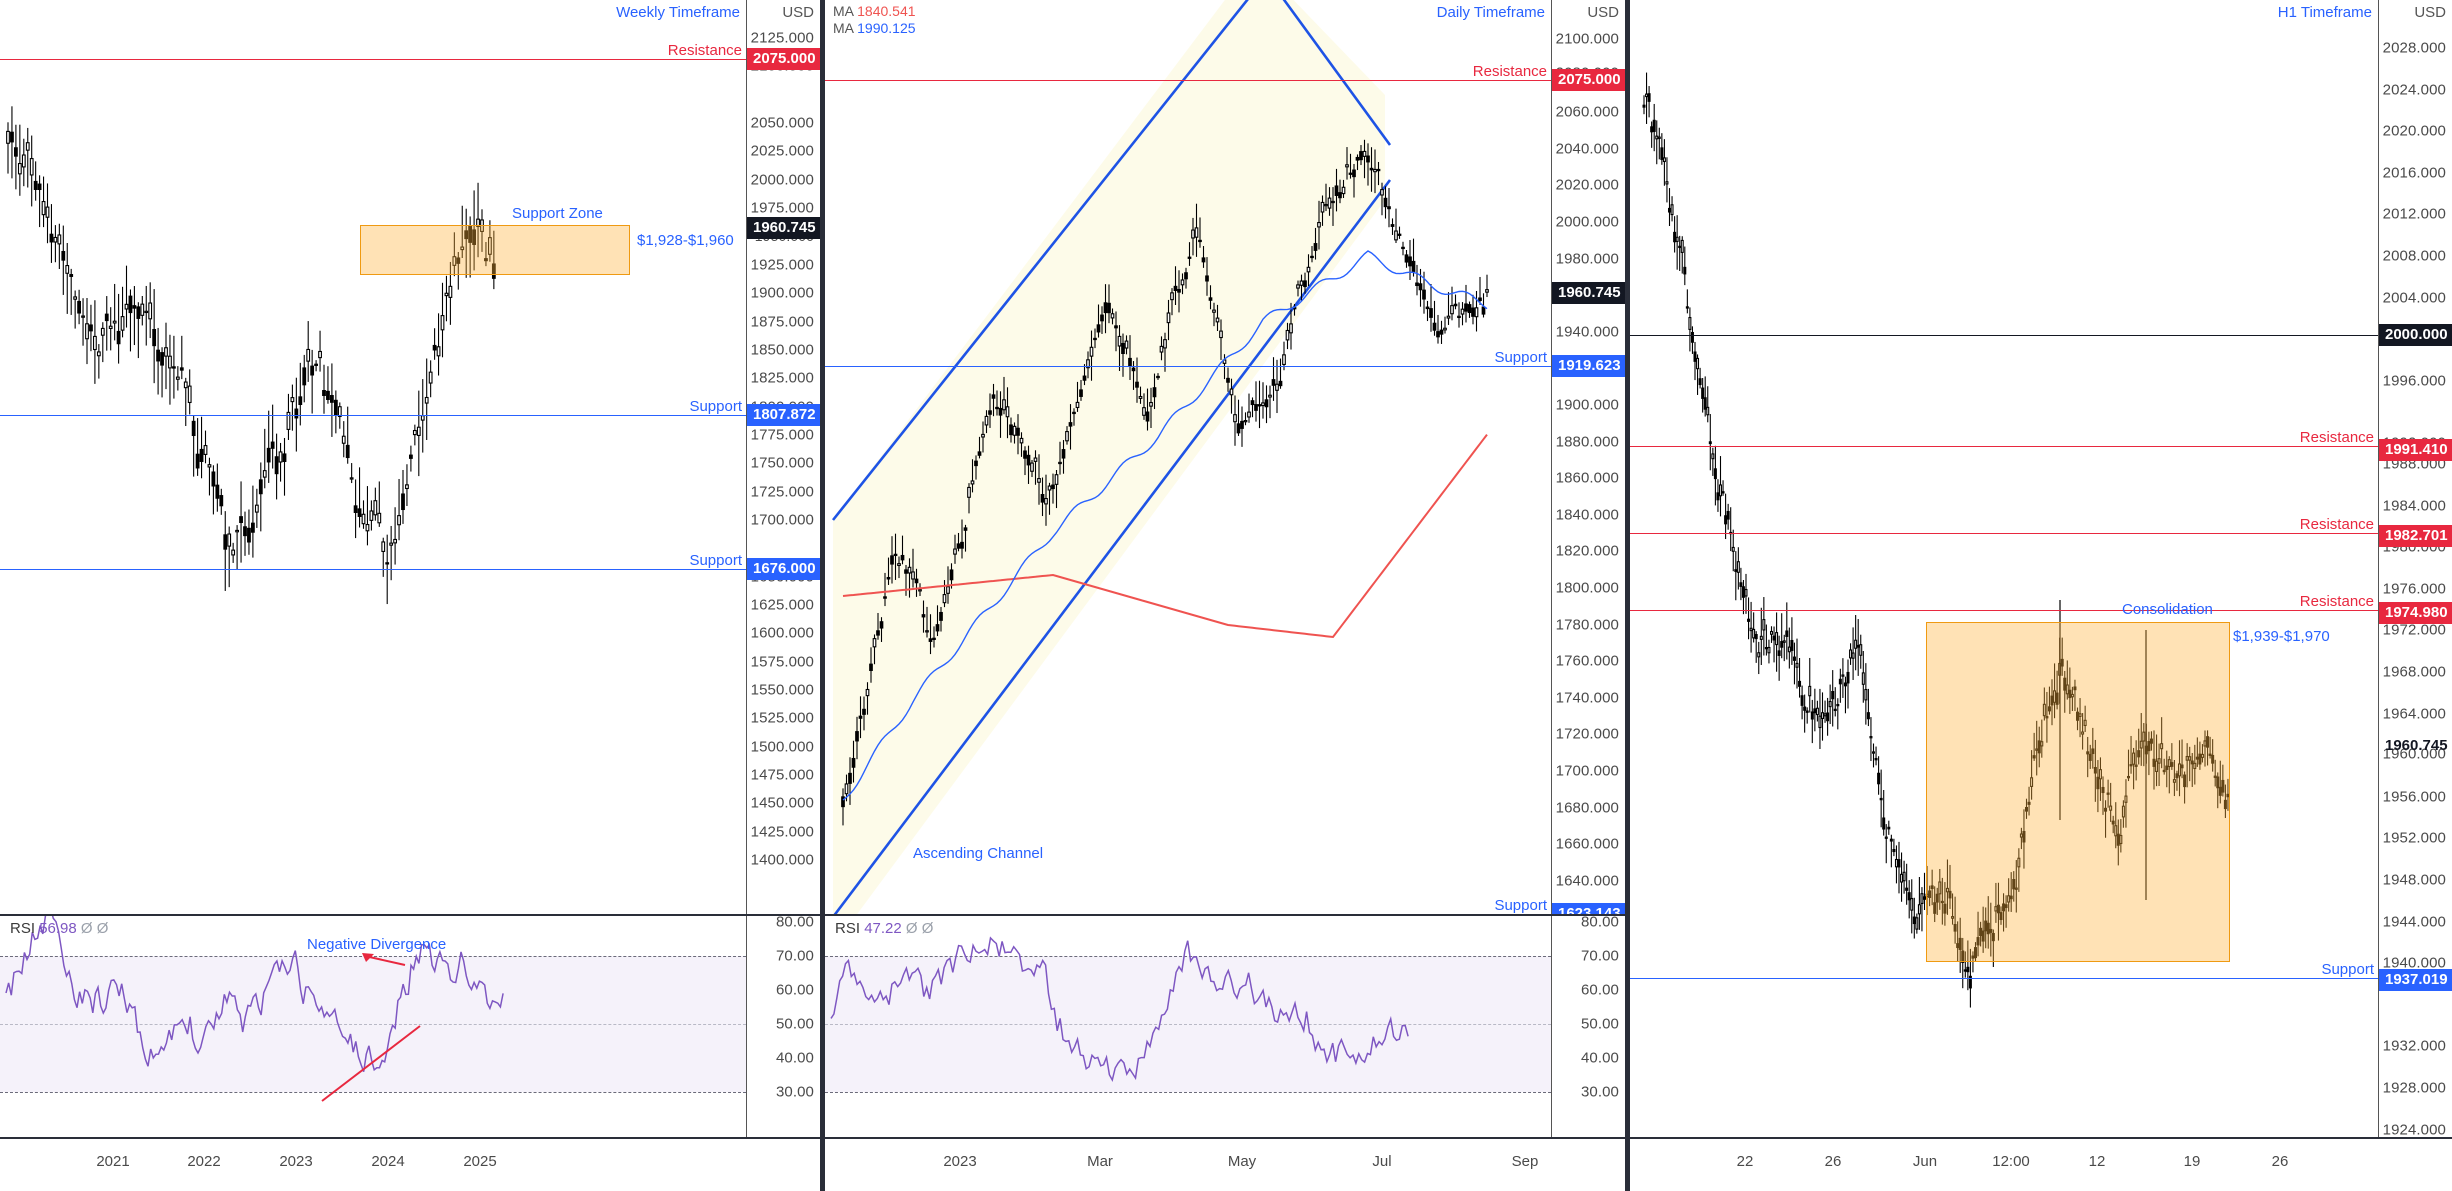  What do you see at coordinates (2004, 335) in the screenshot?
I see `level-line-2000-h1` at bounding box center [2004, 335].